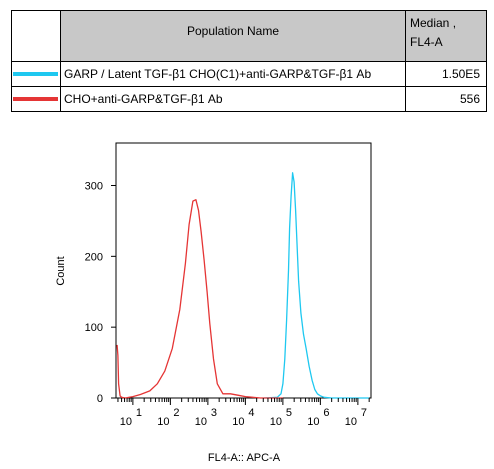  Describe the element at coordinates (251, 413) in the screenshot. I see `x-tick-label-exponent: 4` at that location.